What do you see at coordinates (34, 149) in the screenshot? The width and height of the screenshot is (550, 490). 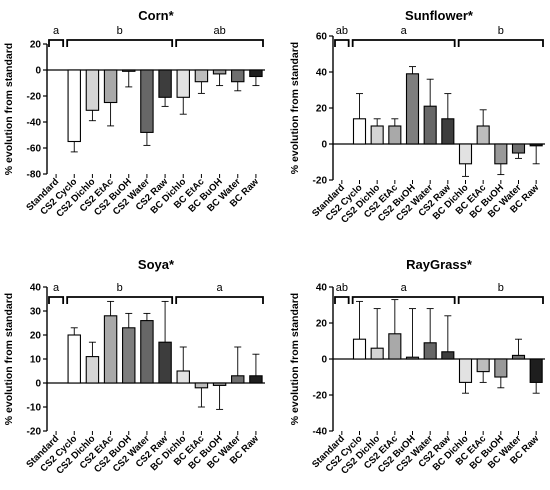 I see `y-tick-label: -60` at bounding box center [34, 149].